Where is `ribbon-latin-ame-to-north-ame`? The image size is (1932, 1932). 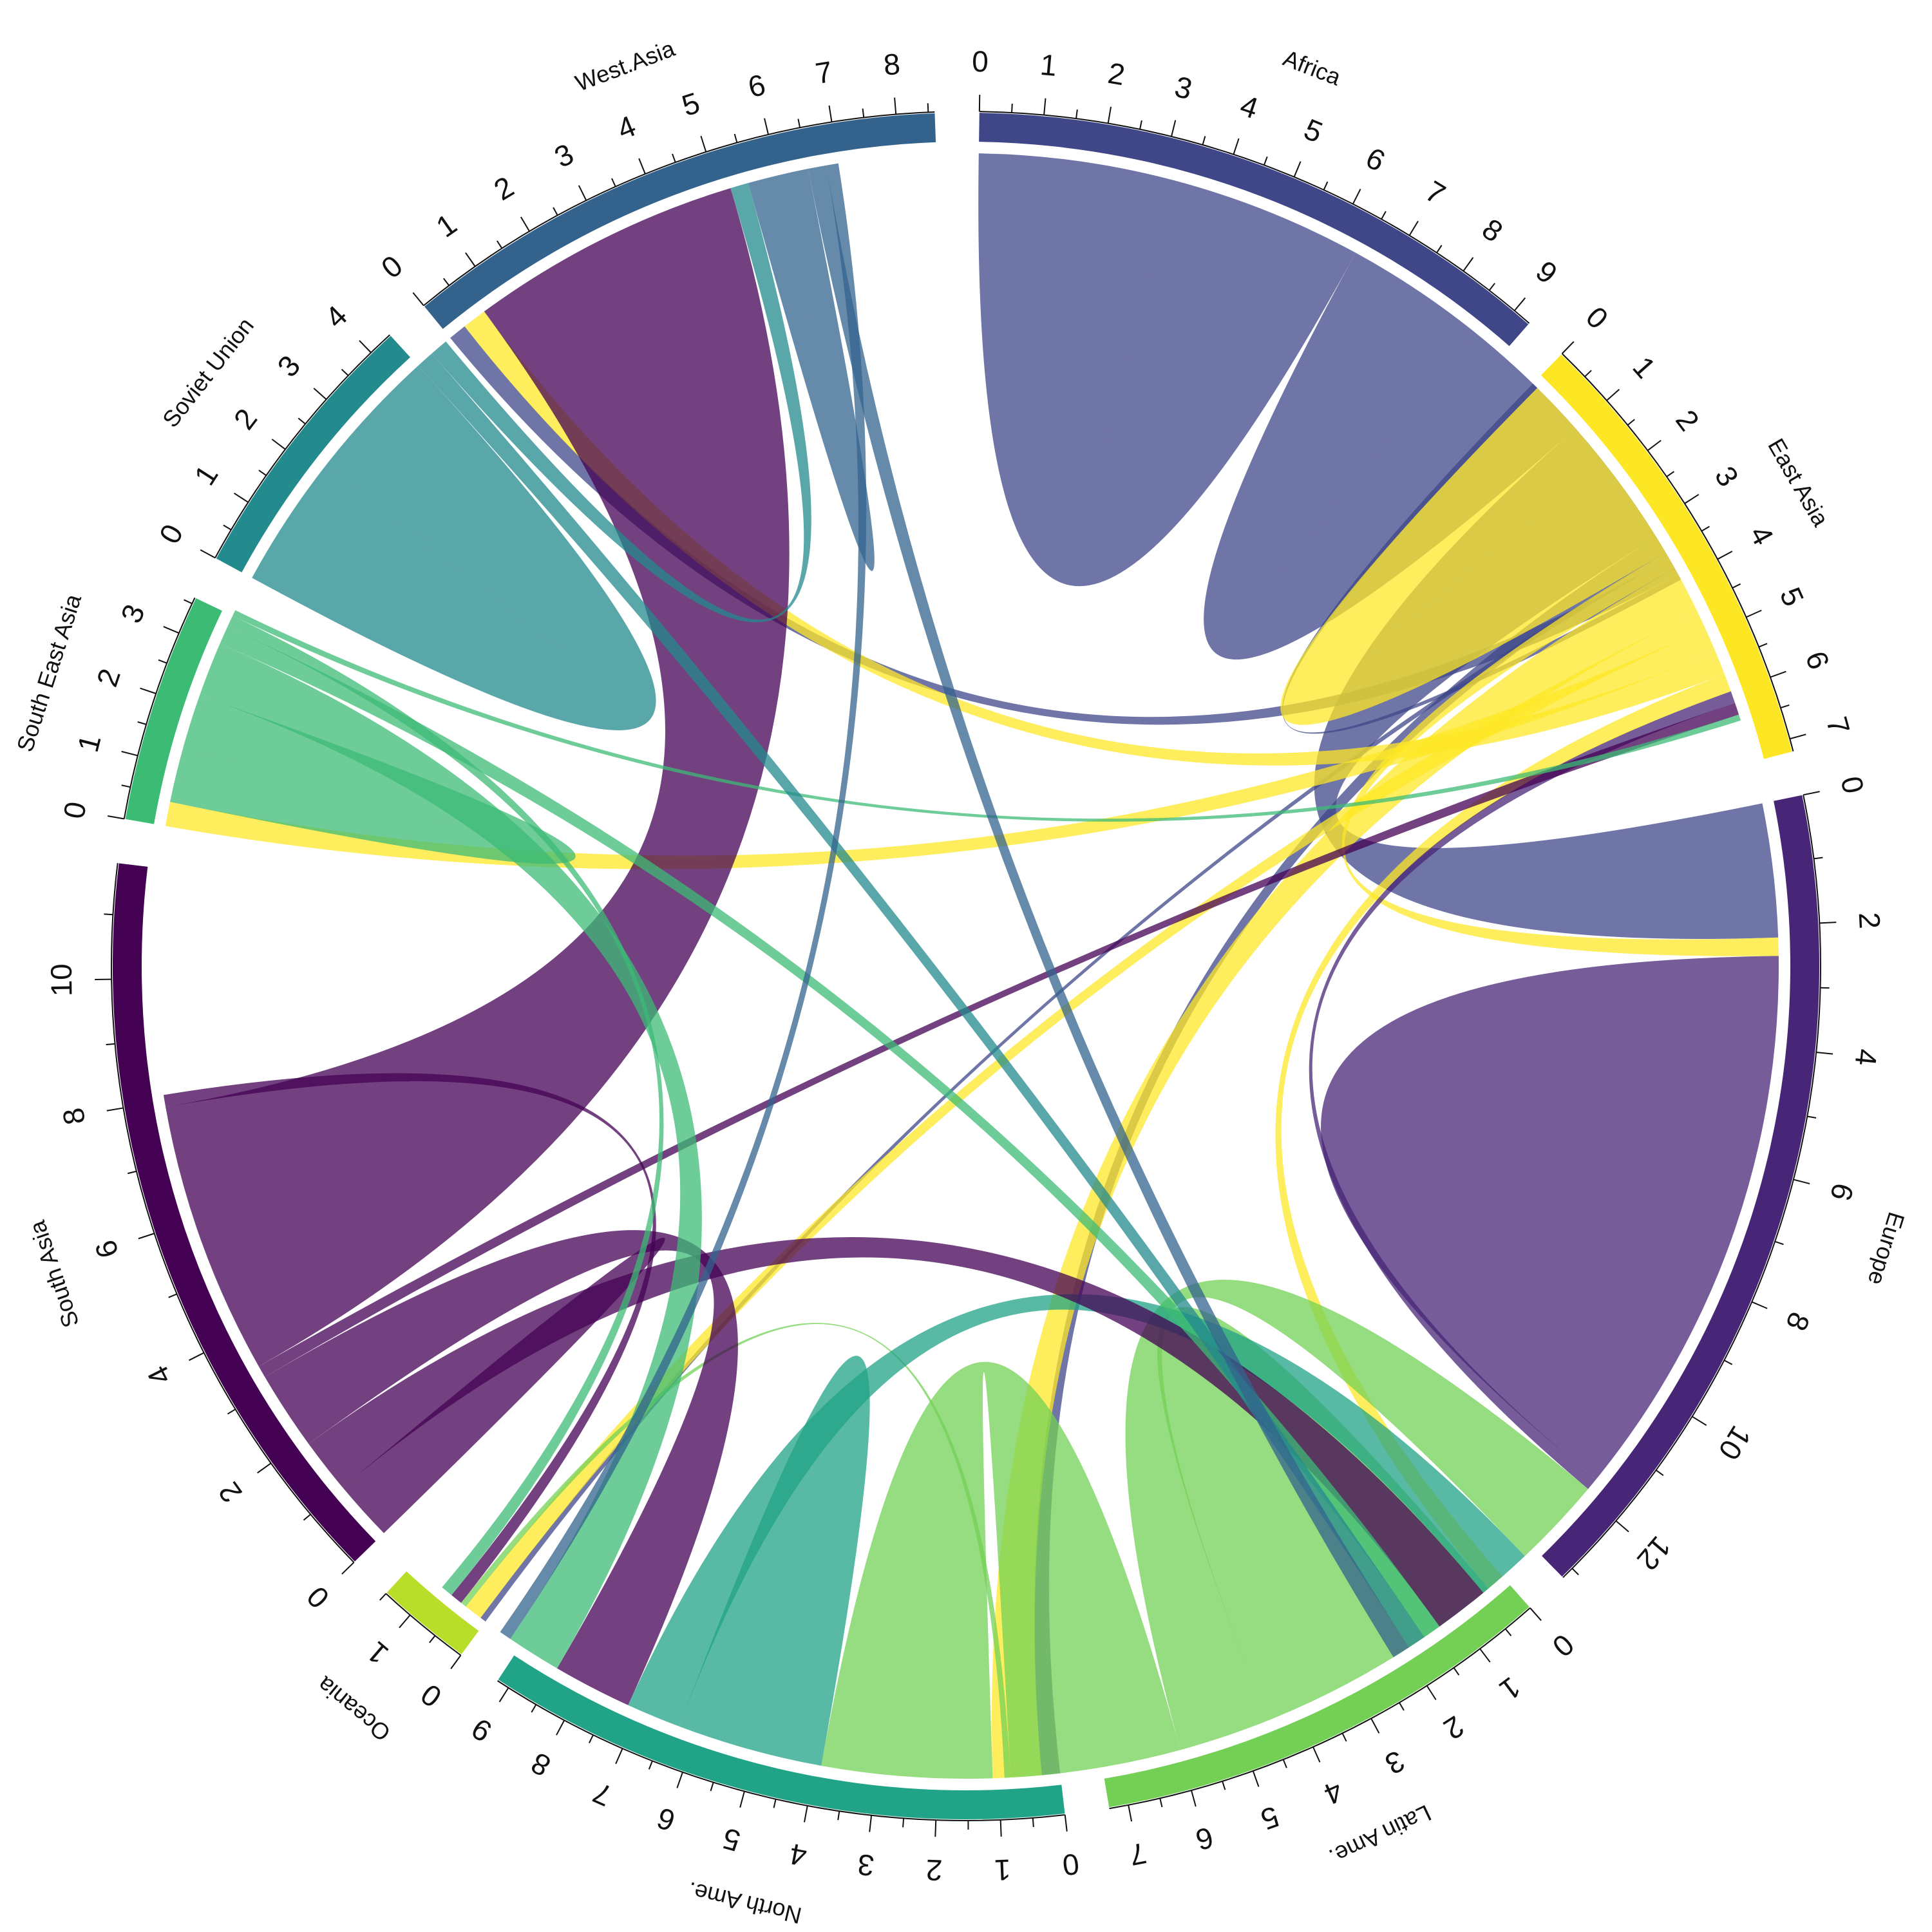 ribbon-latin-ame-to-north-ame is located at coordinates (1001, 1570).